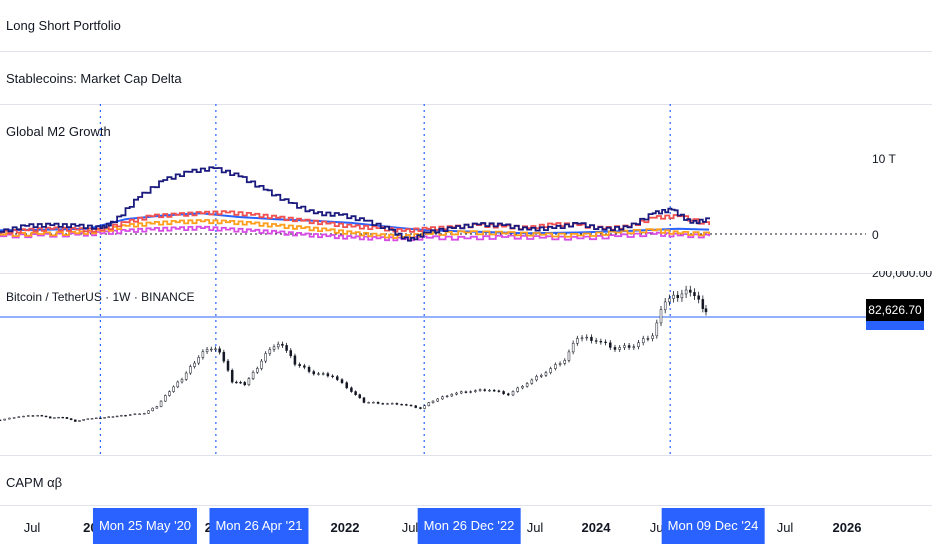 Image resolution: width=932 pixels, height=550 pixels. Describe the element at coordinates (469, 526) in the screenshot. I see `date-marker-tag: Mon 26 Dec '22` at that location.